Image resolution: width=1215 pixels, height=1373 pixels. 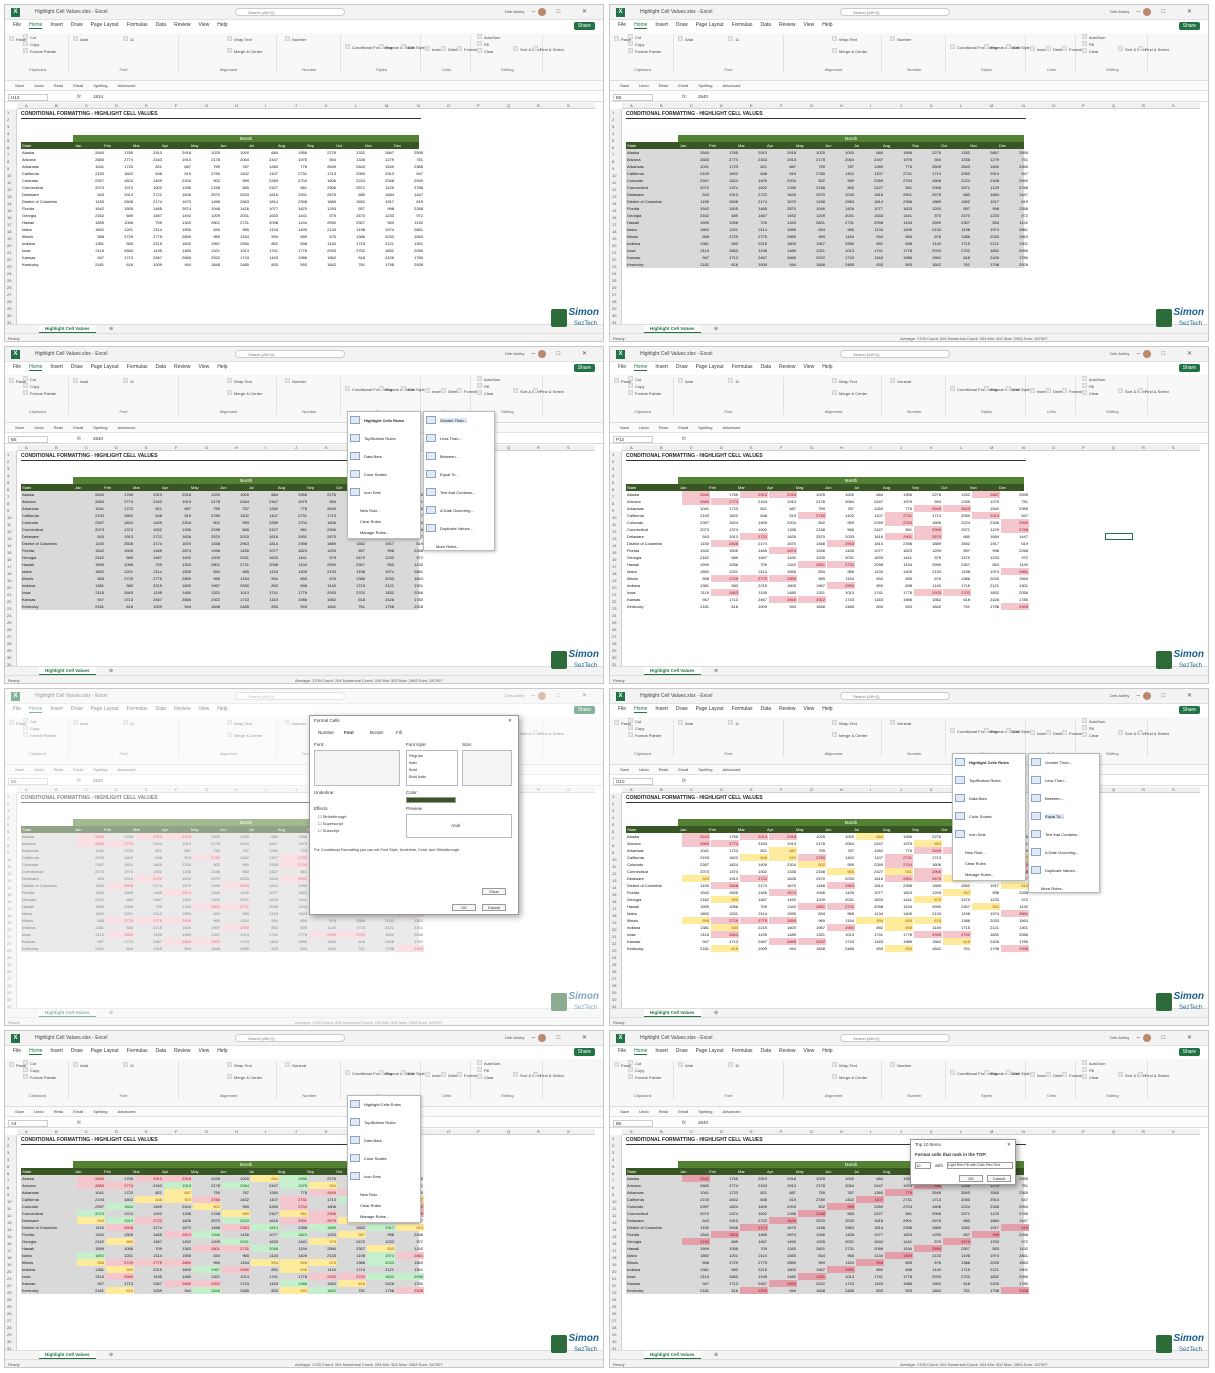 What do you see at coordinates (28, 564) in the screenshot?
I see `state-cell: Hawaii` at bounding box center [28, 564].